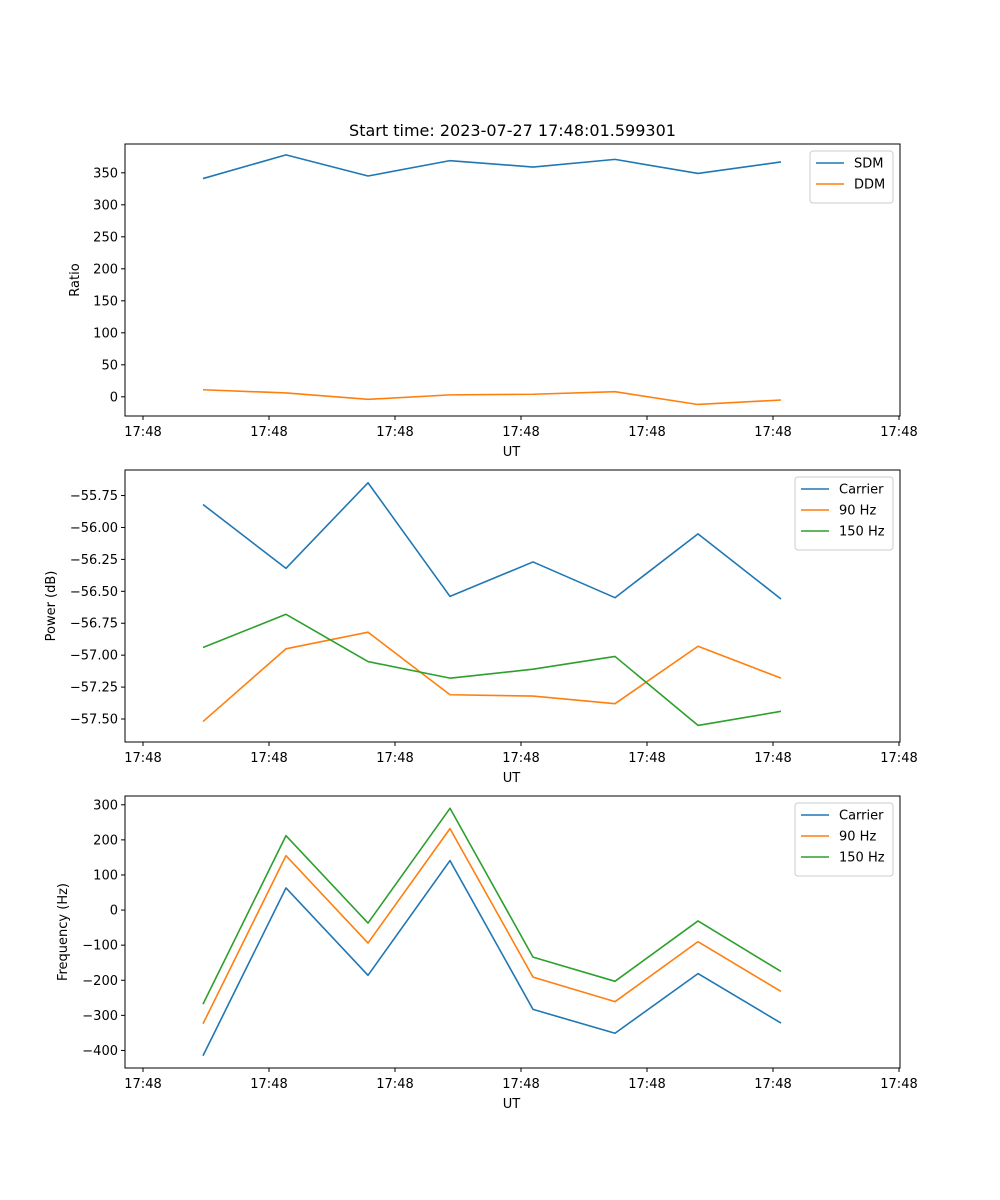 The width and height of the screenshot is (1000, 1200). Describe the element at coordinates (94, 528) in the screenshot. I see `y-tick-label: −56.00` at that location.